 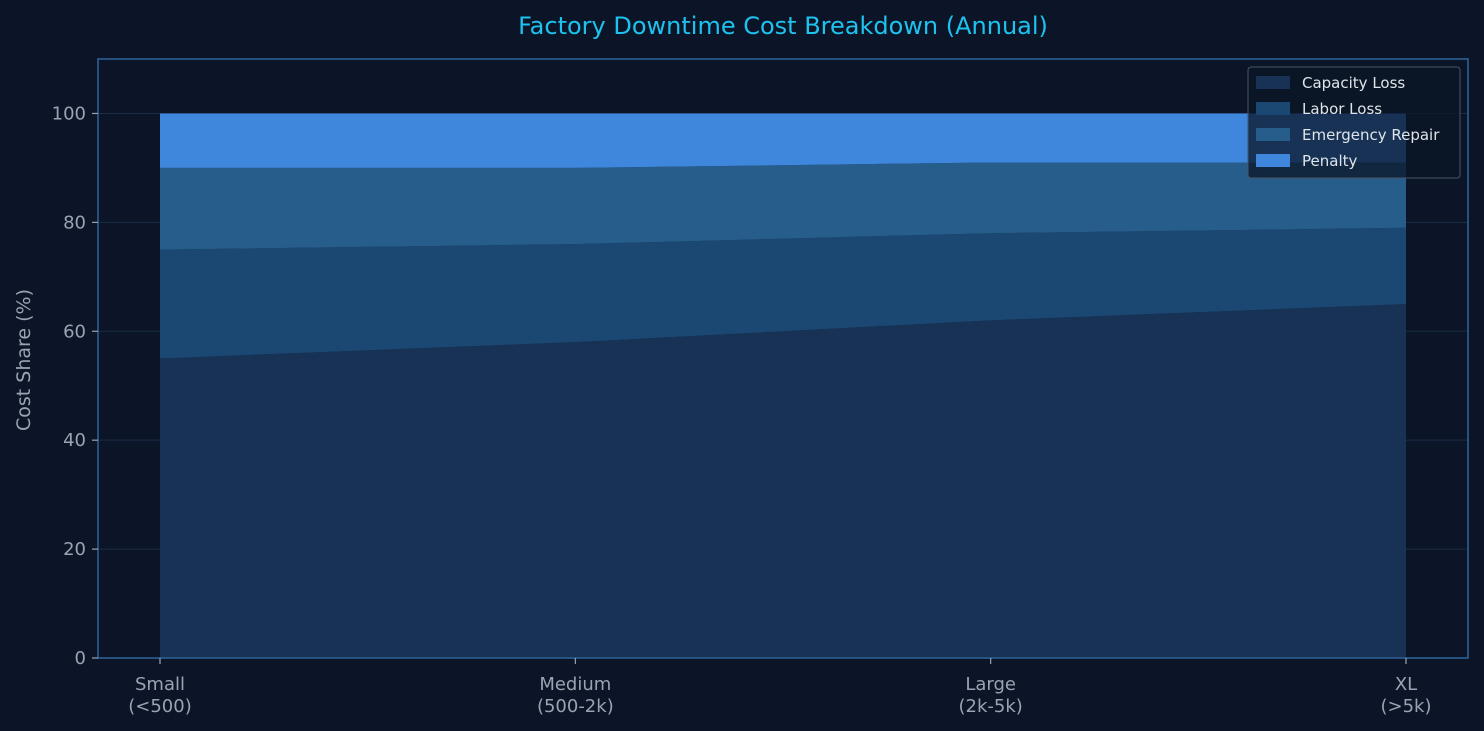 I want to click on x-tick-label: Medium (500-2k), so click(x=575, y=695).